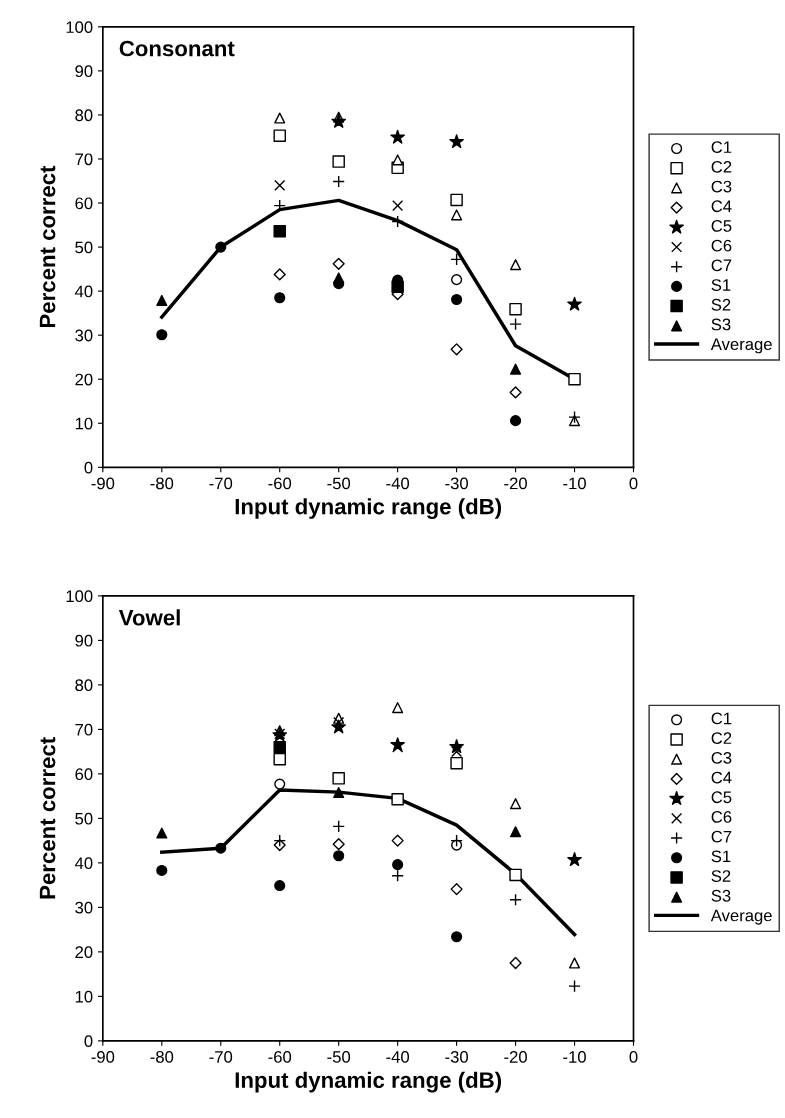 The width and height of the screenshot is (785, 1118). What do you see at coordinates (177, 48) in the screenshot?
I see `chart-title: Consonant` at bounding box center [177, 48].